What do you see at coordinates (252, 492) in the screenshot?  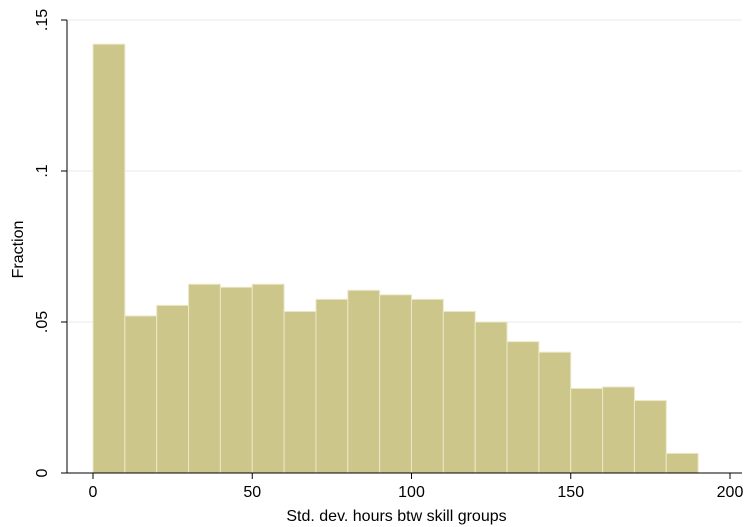 I see `x-tick-label: 50` at bounding box center [252, 492].